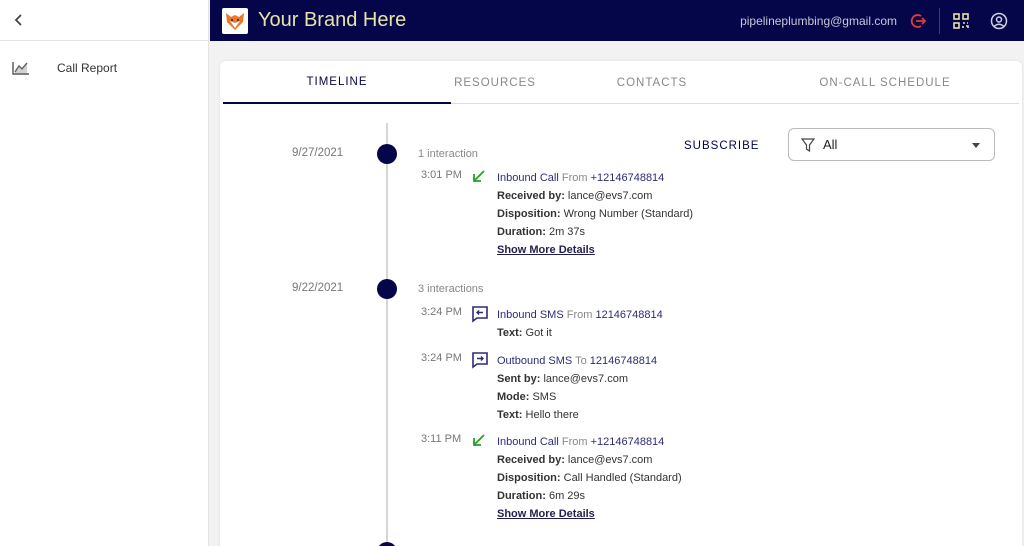  What do you see at coordinates (318, 153) in the screenshot?
I see `group-date: 9/27/2021` at bounding box center [318, 153].